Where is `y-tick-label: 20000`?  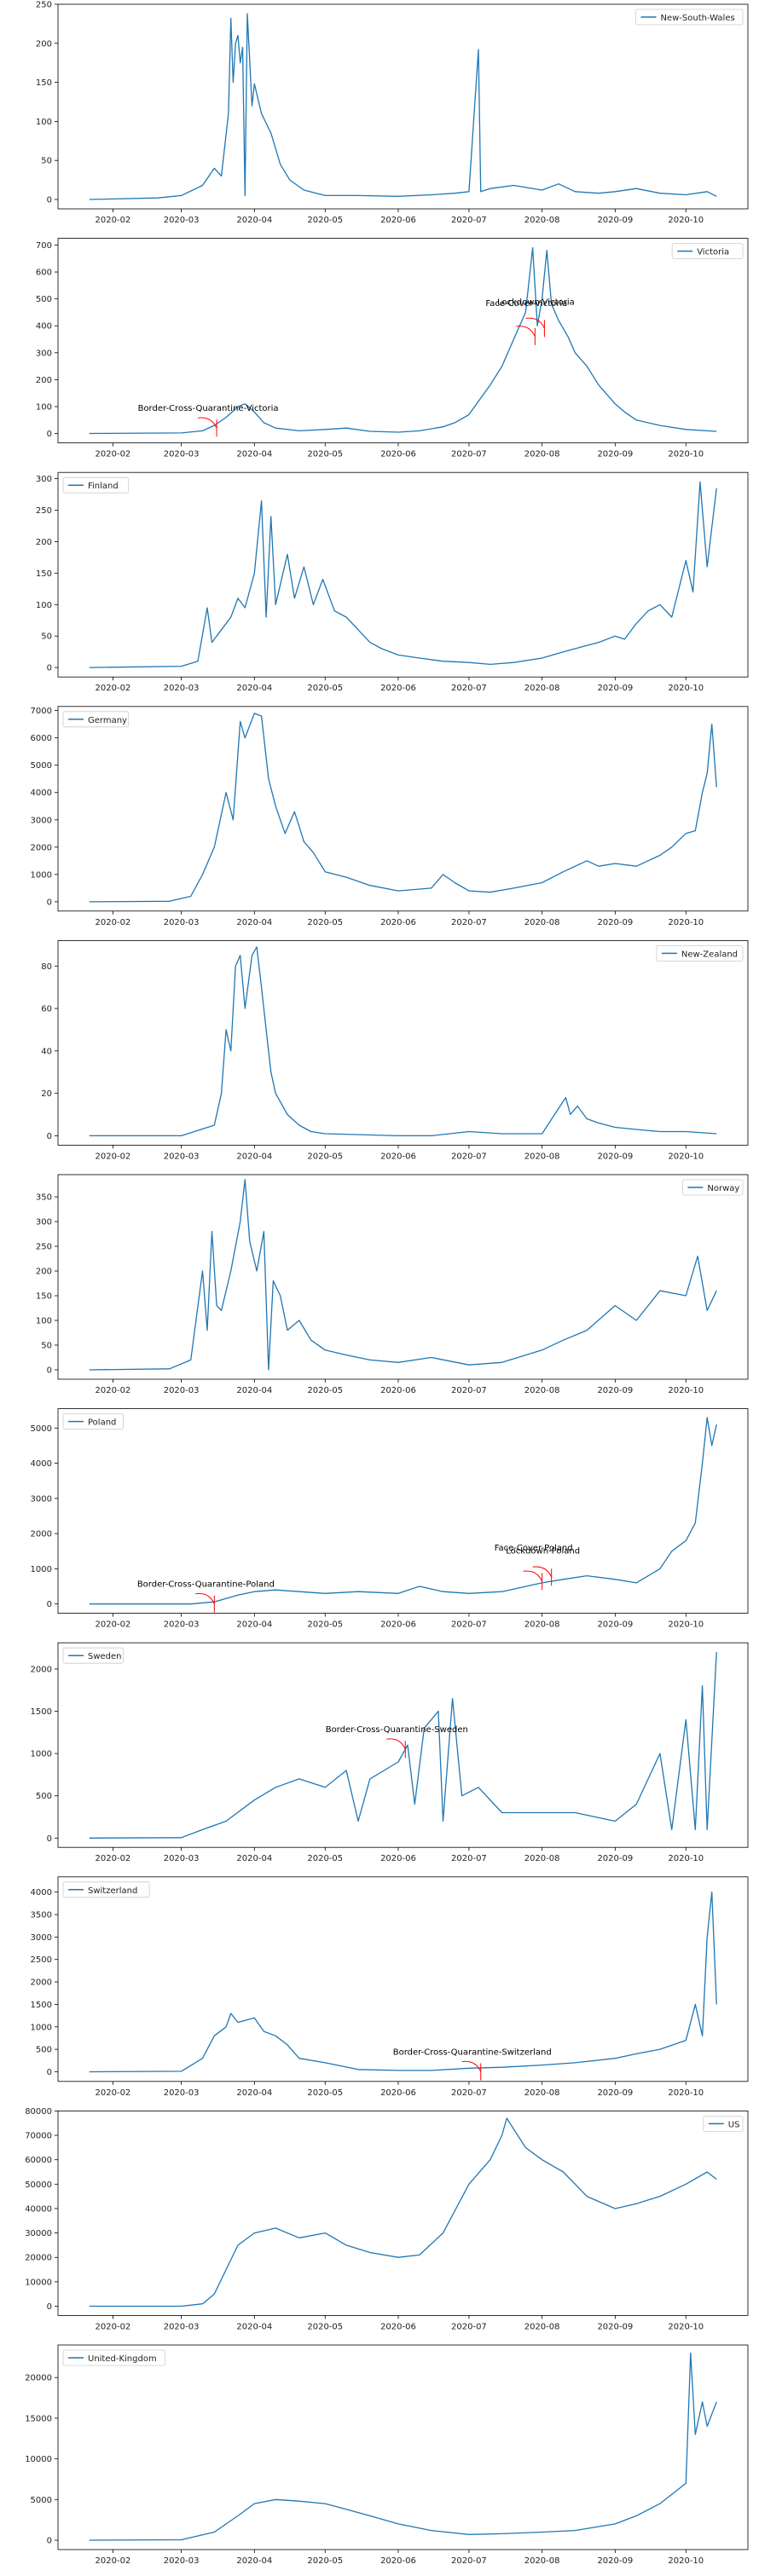 y-tick-label: 20000 is located at coordinates (38, 2378).